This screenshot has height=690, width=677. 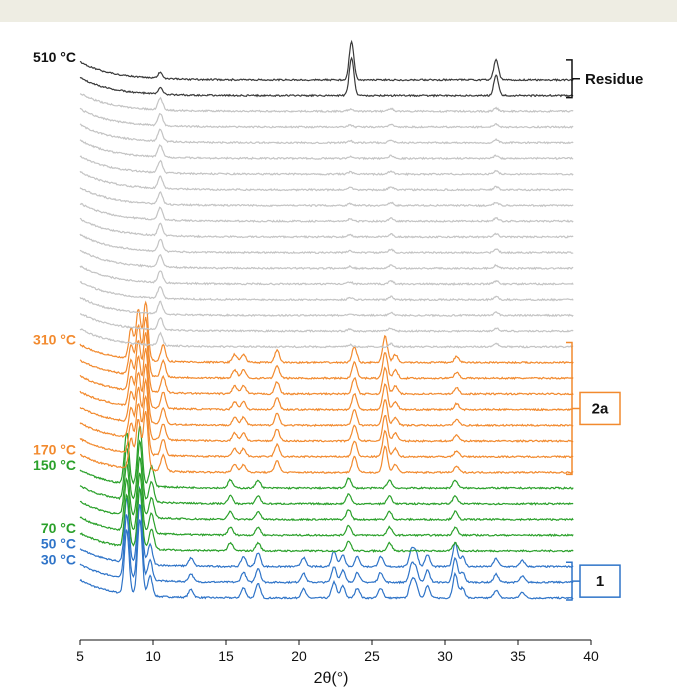 What do you see at coordinates (614, 79) in the screenshot?
I see `phase-label: Residue` at bounding box center [614, 79].